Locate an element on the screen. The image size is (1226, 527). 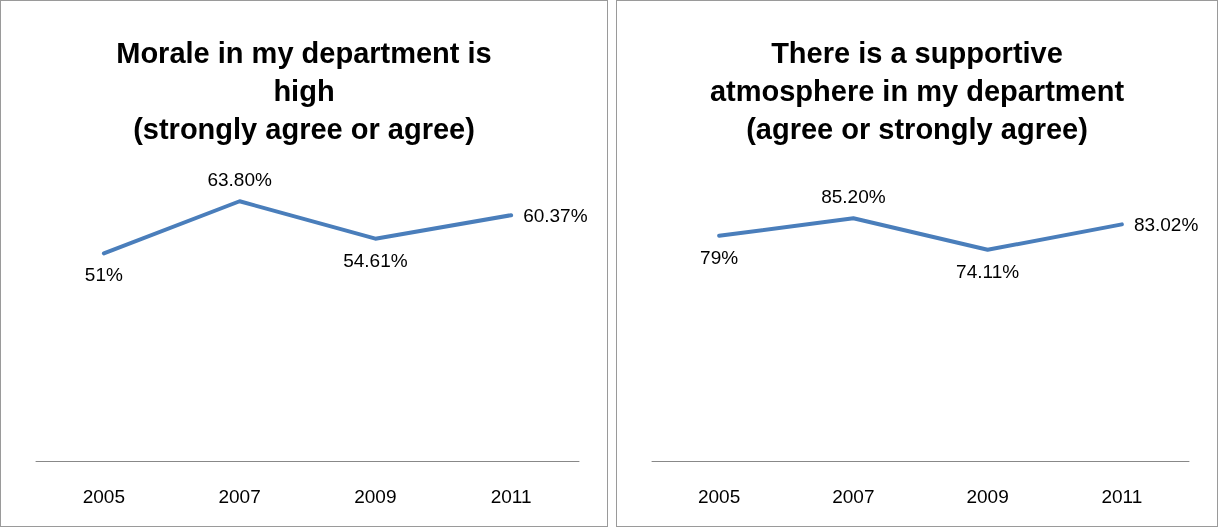
data-label: 83.02% is located at coordinates (1166, 224).